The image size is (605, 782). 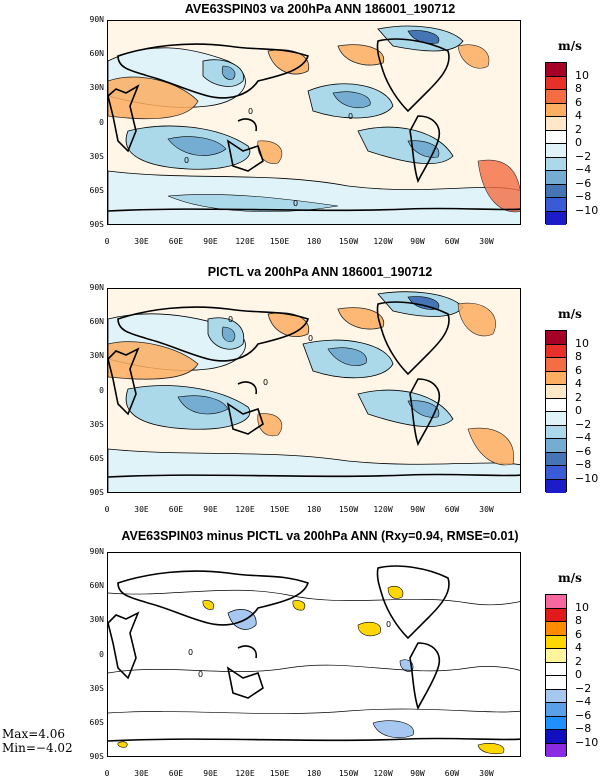 I want to click on longitude-tick-label: 180, so click(x=314, y=241).